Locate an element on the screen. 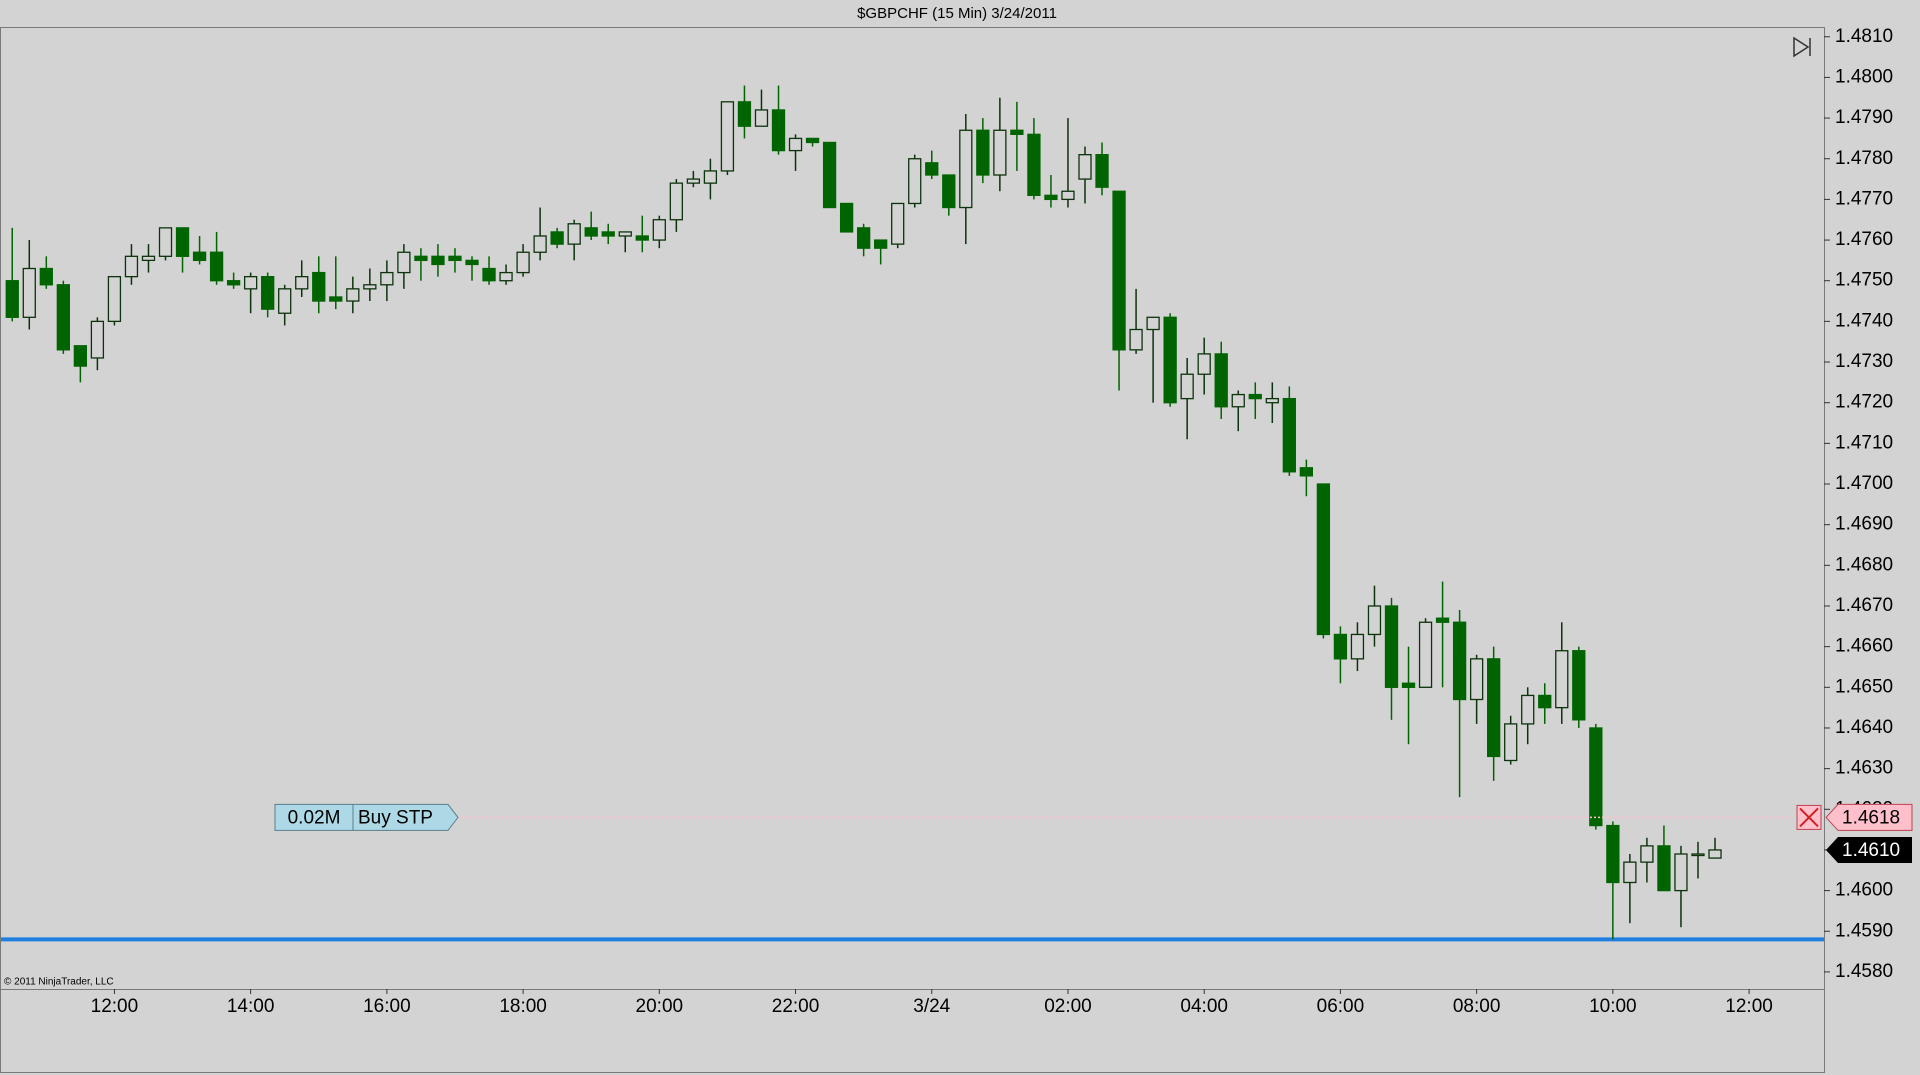  cancel-order-button is located at coordinates (1809, 817).